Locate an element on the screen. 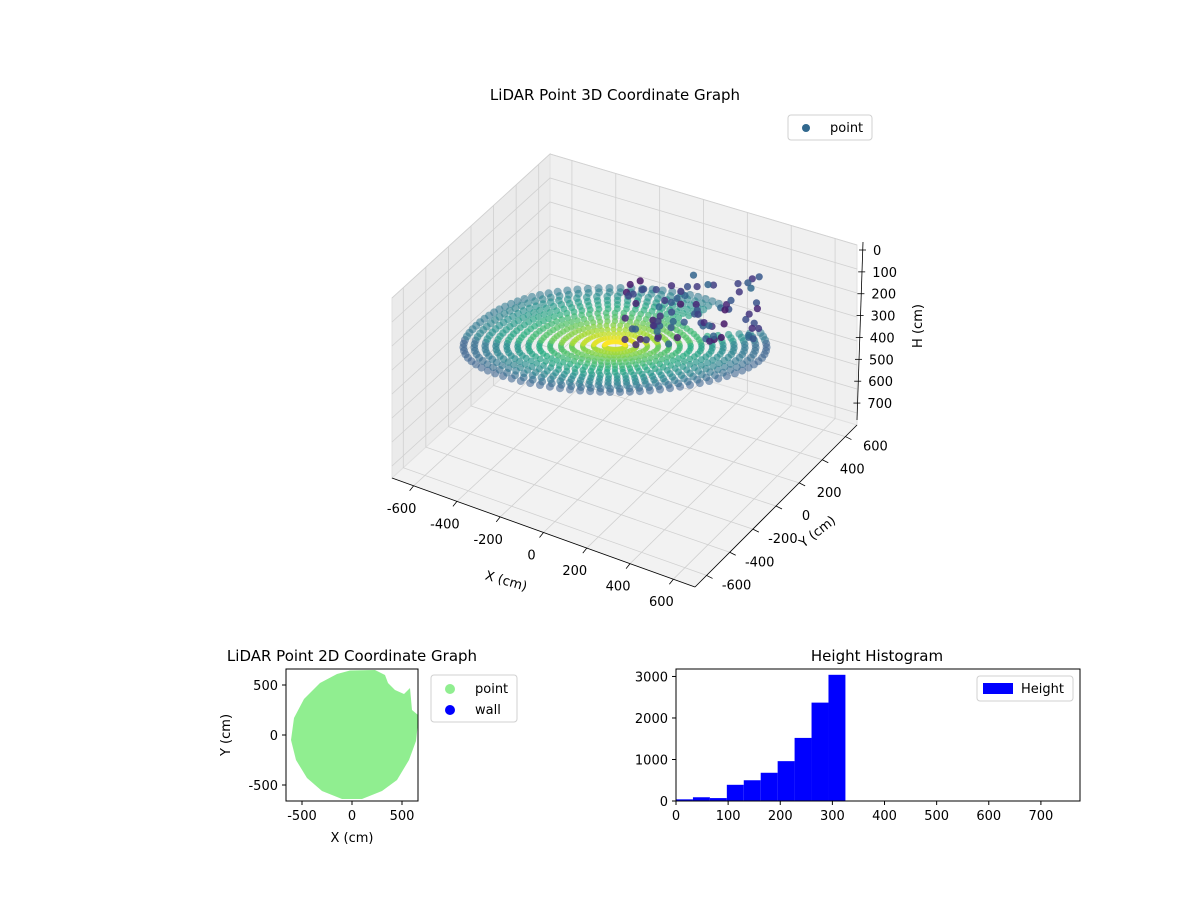 This screenshot has height=900, width=1200. chart-2d-legend-marker-wall is located at coordinates (450, 710).